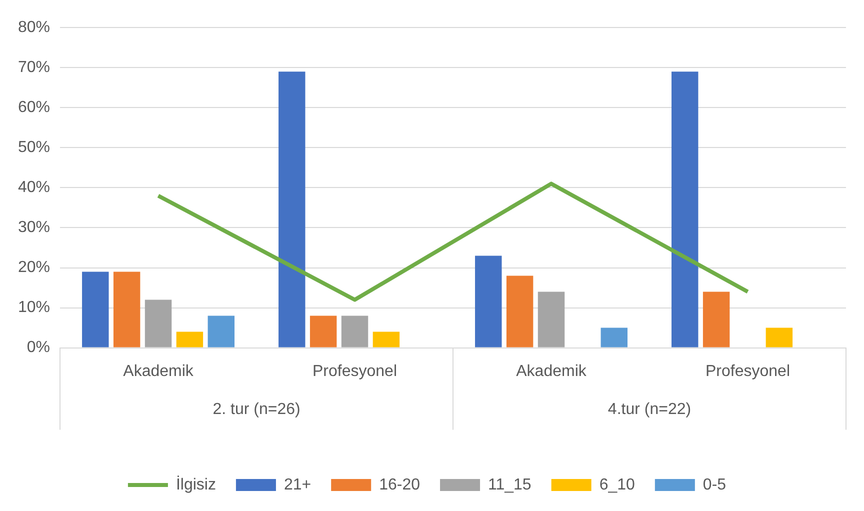 Image resolution: width=864 pixels, height=511 pixels. I want to click on legend-label: 6_10, so click(617, 485).